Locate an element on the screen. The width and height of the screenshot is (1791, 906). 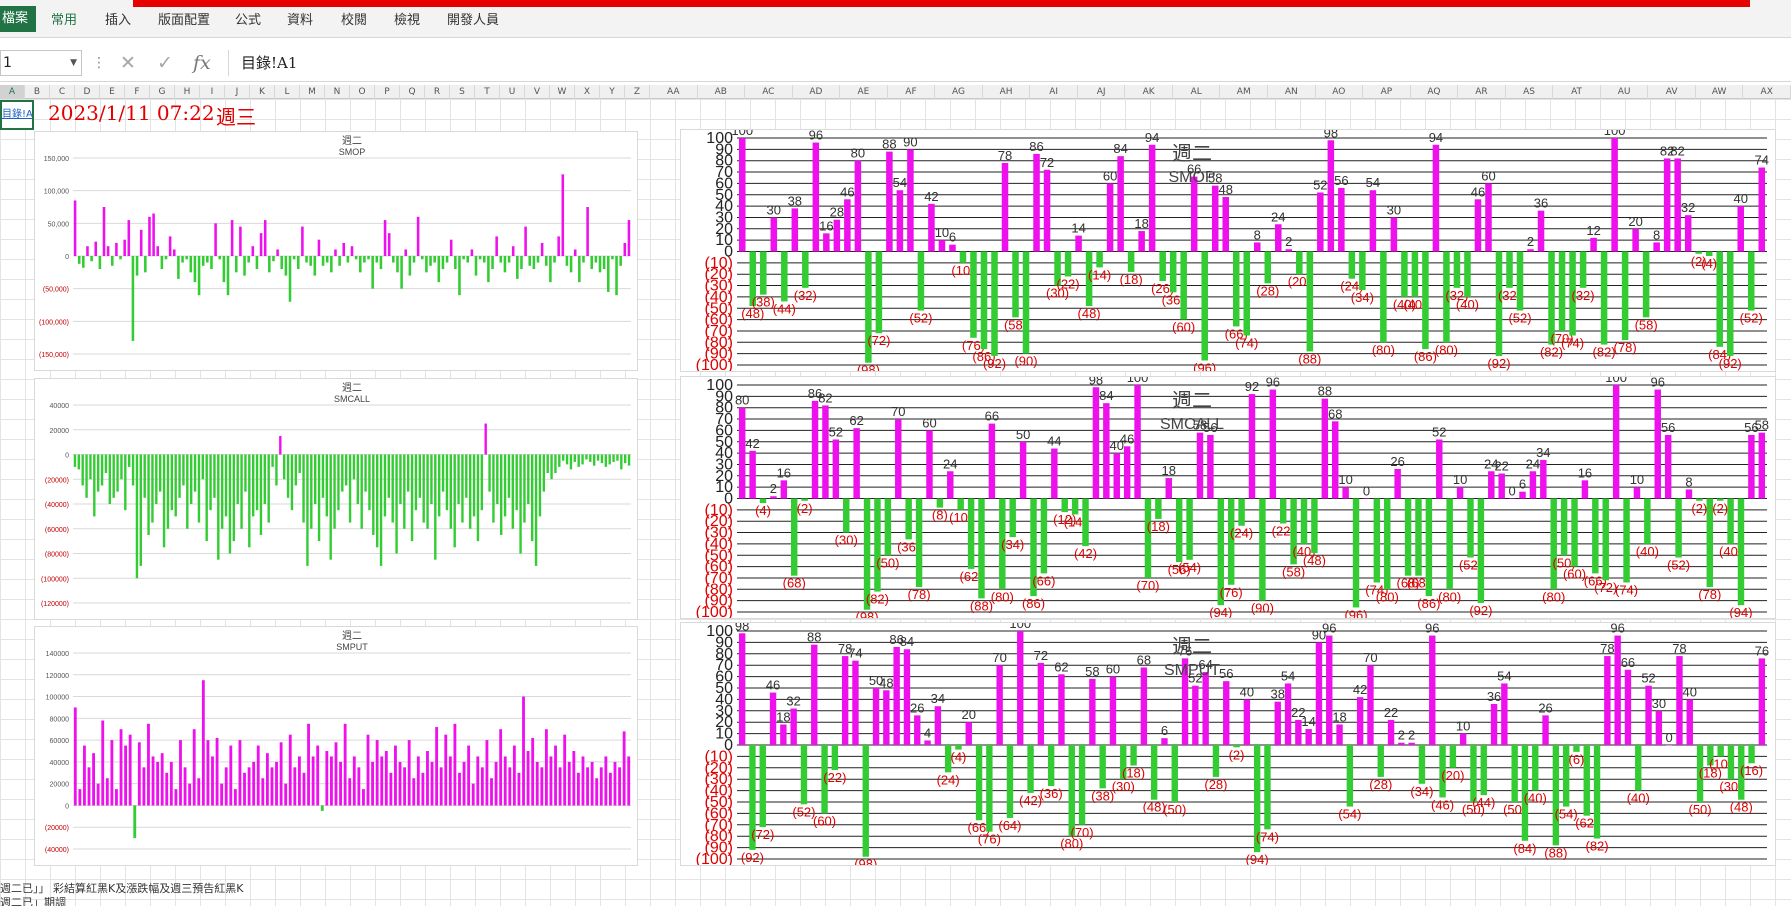
column-header-ad: AD is located at coordinates (817, 92).